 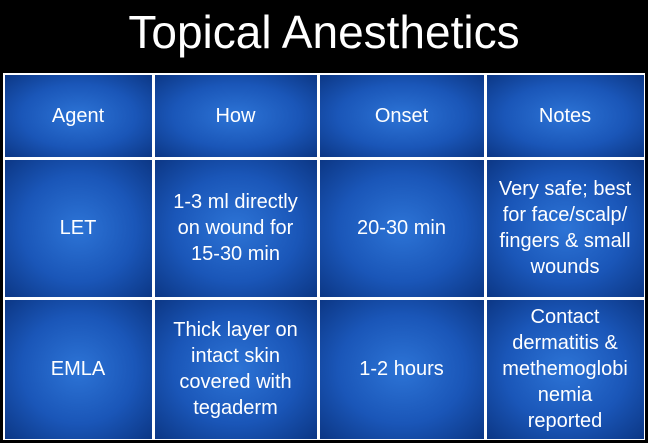 I want to click on header-cell: Notes, so click(x=565, y=115).